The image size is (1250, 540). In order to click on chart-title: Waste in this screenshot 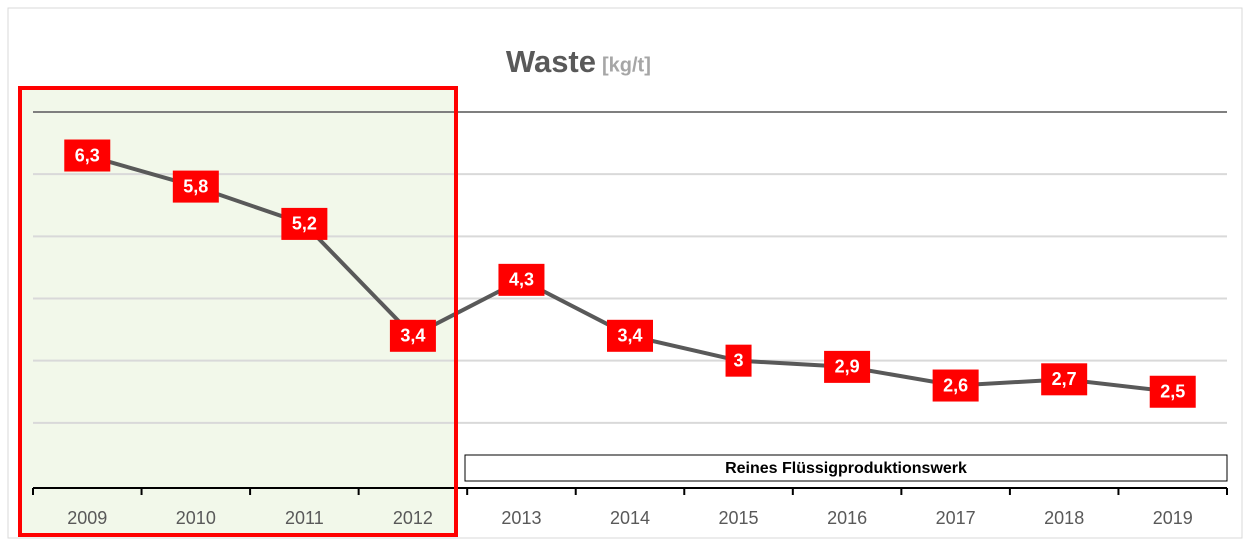, I will do `click(551, 61)`.